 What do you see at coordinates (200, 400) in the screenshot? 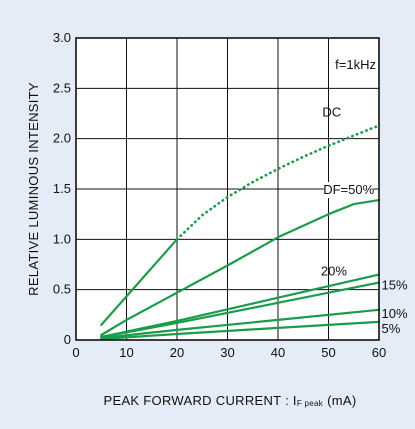
I see `x-axis-title-main: PEAK FORWARD CURRENT : I` at bounding box center [200, 400].